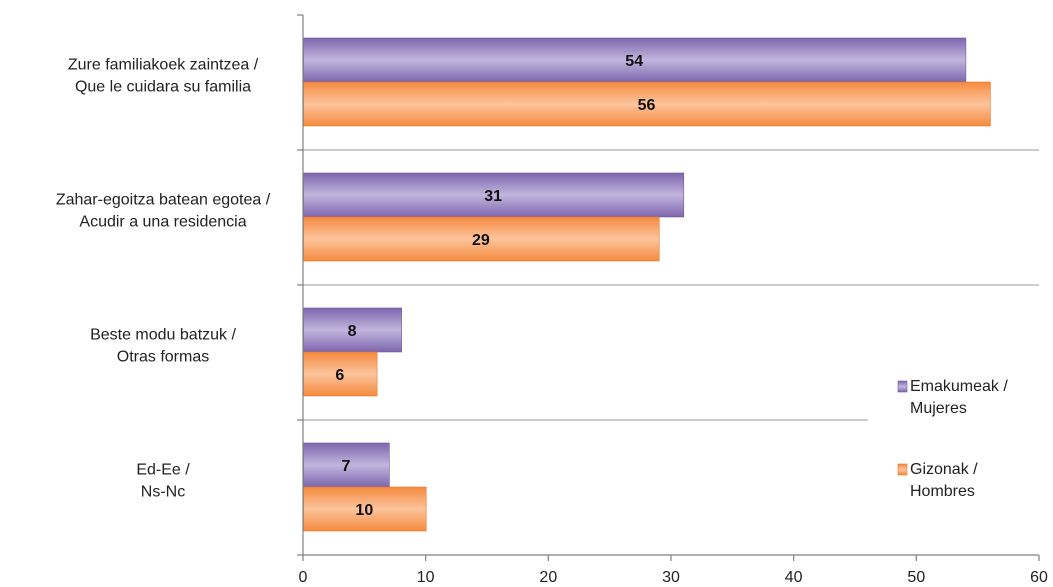 The width and height of the screenshot is (1053, 587). I want to click on data-label: 31, so click(493, 196).